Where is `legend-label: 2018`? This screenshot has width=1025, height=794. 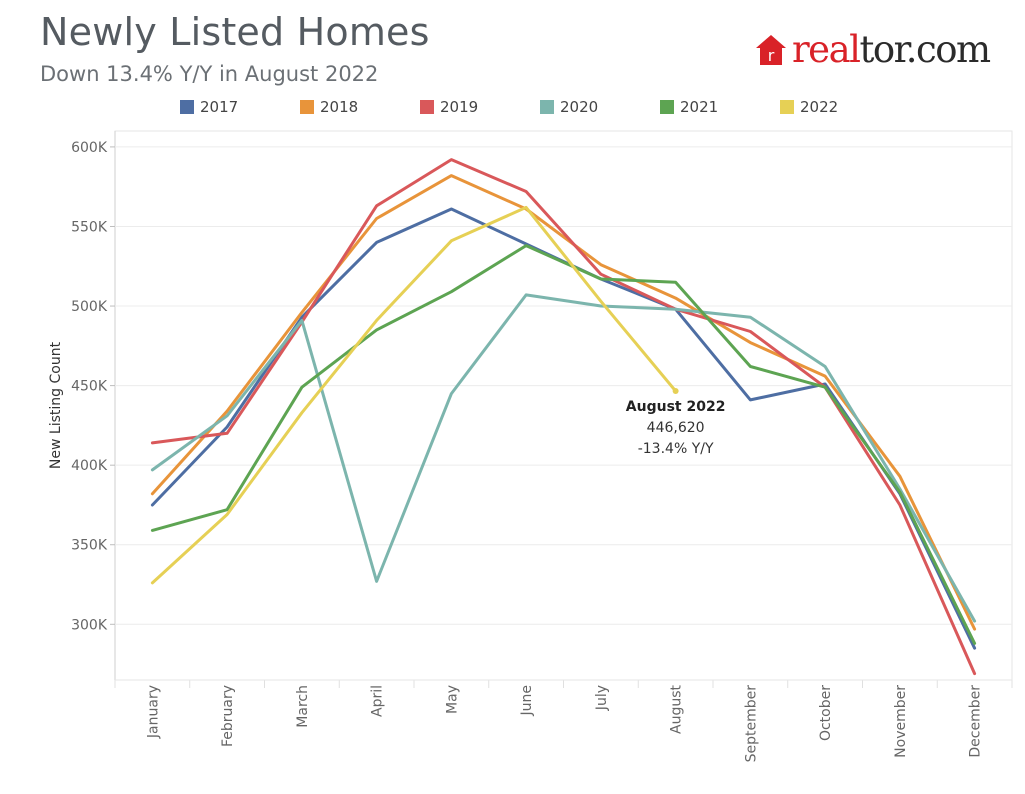 legend-label: 2018 is located at coordinates (339, 107).